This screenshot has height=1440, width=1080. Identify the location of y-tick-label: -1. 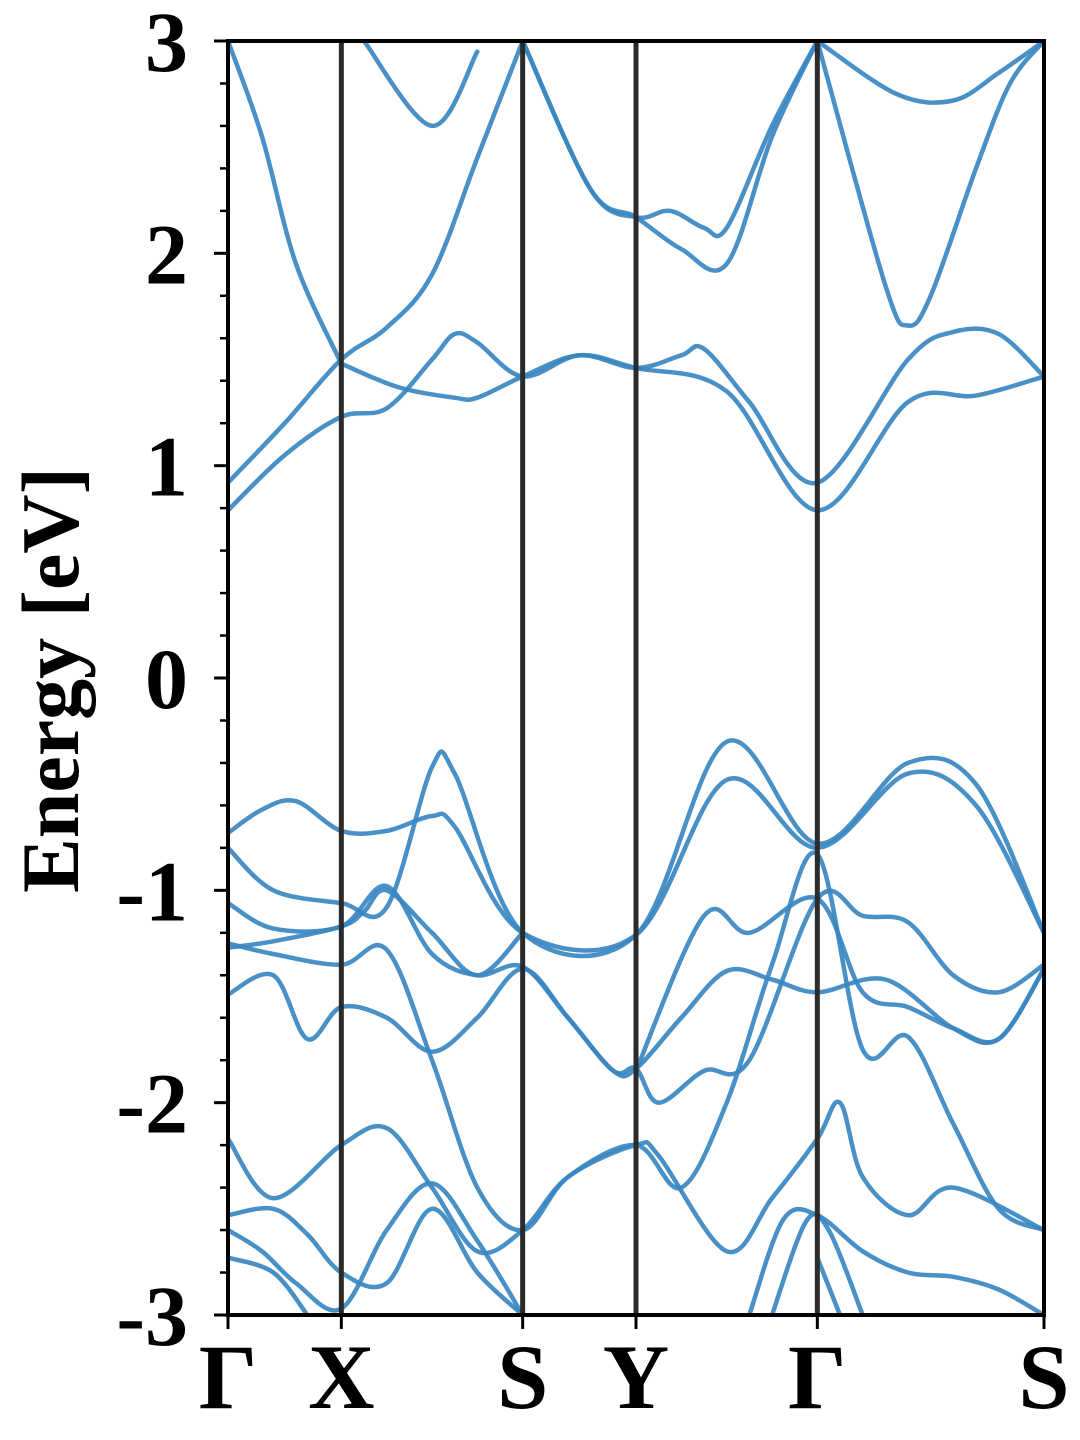
(152, 891).